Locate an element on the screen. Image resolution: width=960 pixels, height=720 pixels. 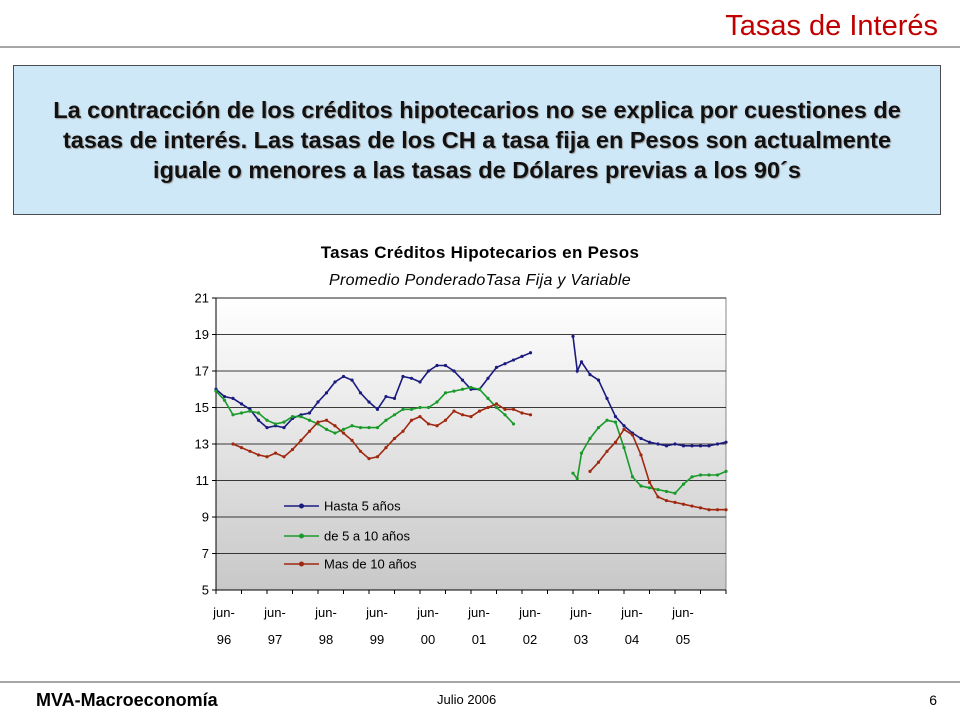
y-tick-label: 11 is located at coordinates (203, 480).